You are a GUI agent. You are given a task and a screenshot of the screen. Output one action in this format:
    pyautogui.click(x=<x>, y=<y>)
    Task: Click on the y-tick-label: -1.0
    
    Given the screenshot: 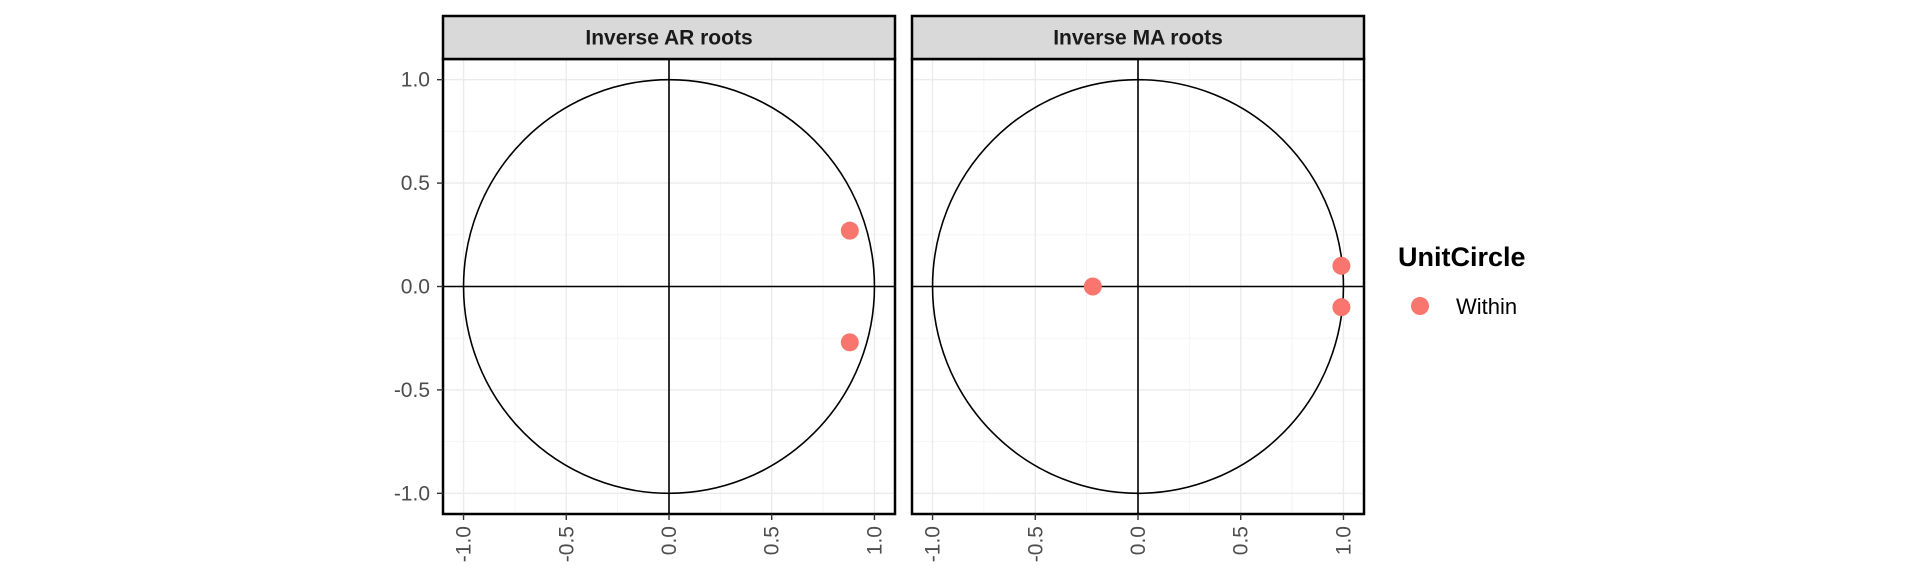 What is the action you would take?
    pyautogui.click(x=412, y=493)
    